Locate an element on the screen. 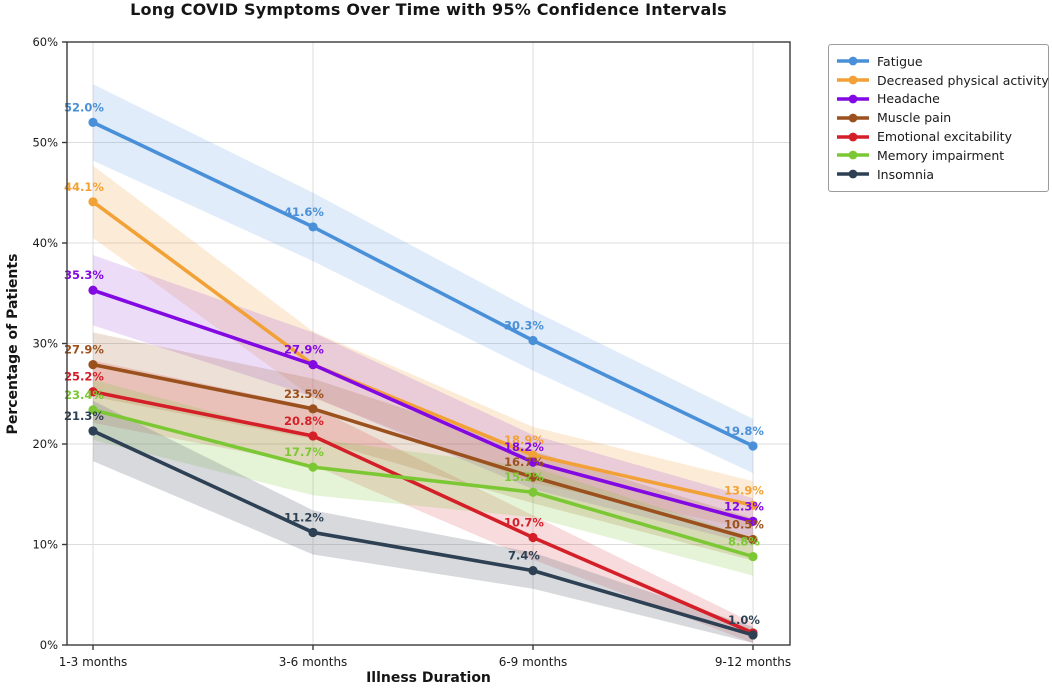 This screenshot has height=692, width=1052. data-point-label: 23.5% is located at coordinates (304, 394).